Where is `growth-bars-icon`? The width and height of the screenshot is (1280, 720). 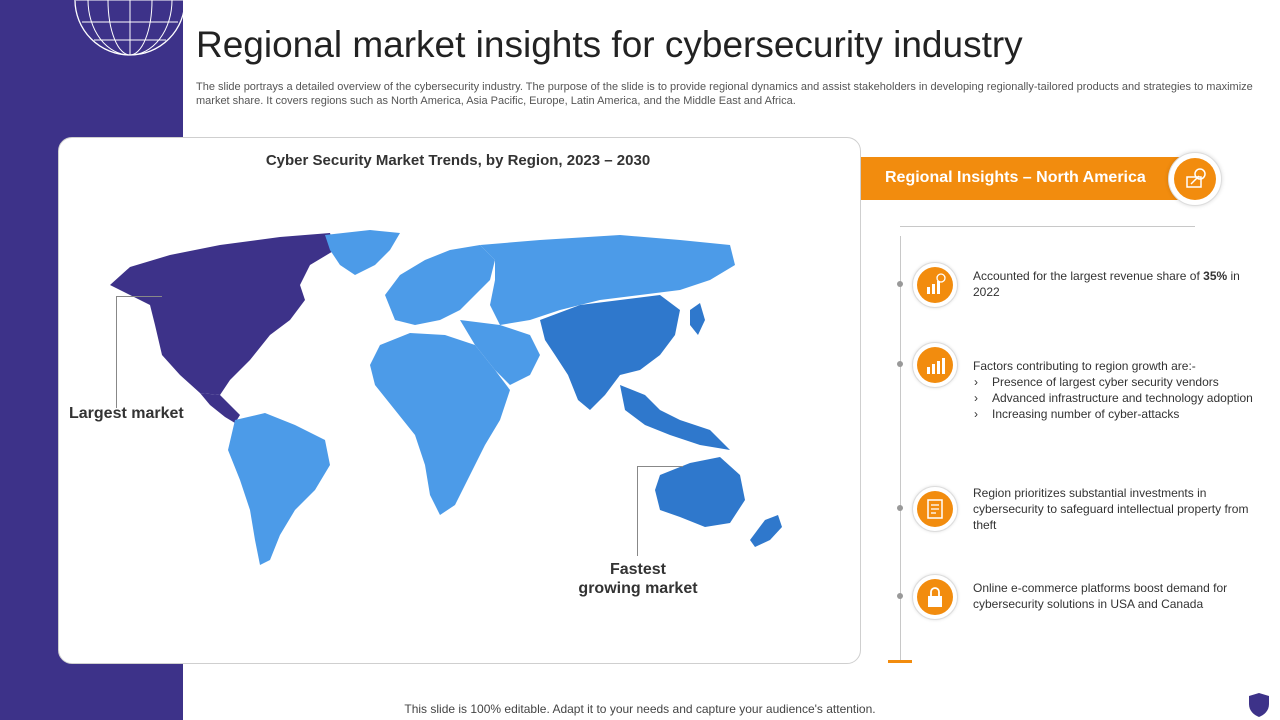
growth-bars-icon is located at coordinates (936, 366).